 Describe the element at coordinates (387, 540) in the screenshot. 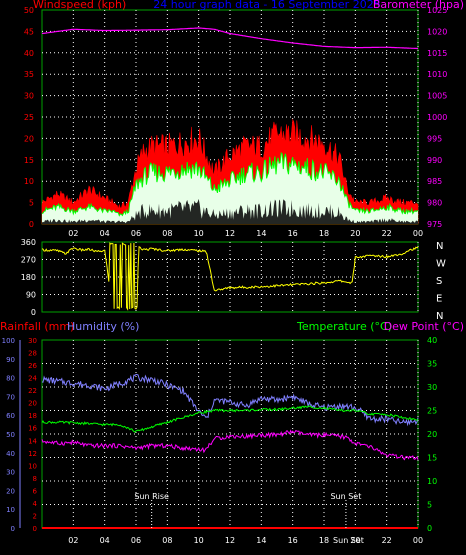

I see `temp-x-tick-label: 22` at that location.